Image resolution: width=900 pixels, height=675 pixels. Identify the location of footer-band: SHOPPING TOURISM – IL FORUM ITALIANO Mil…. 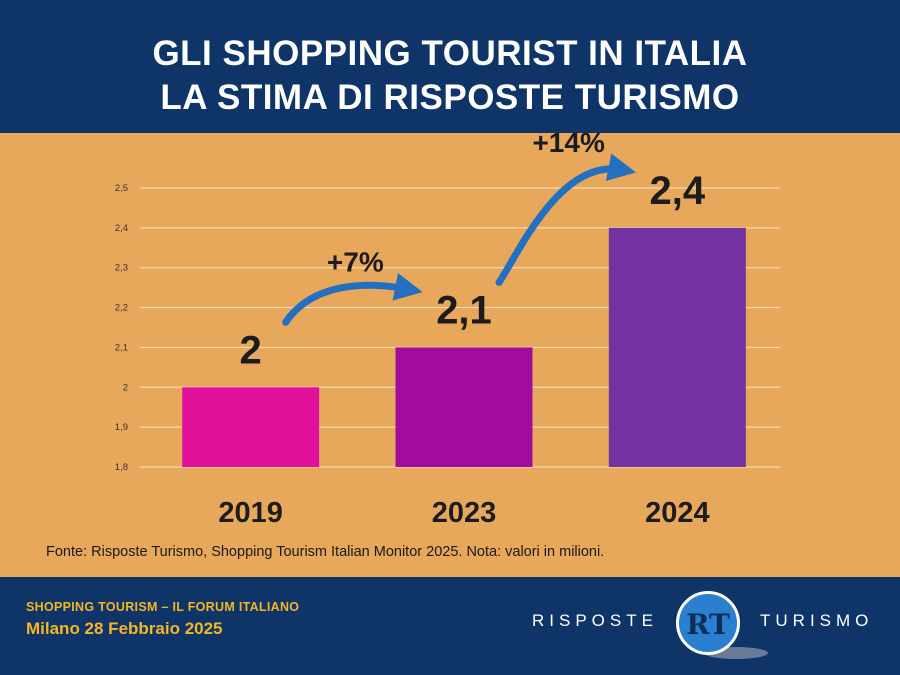
(450, 626).